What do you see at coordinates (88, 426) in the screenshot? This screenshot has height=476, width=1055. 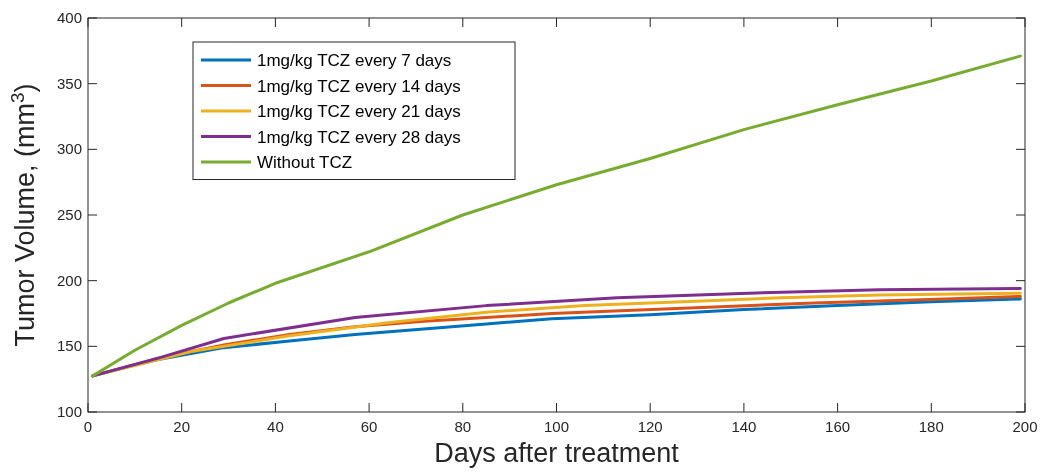 I see `x-tick-label: 0` at bounding box center [88, 426].